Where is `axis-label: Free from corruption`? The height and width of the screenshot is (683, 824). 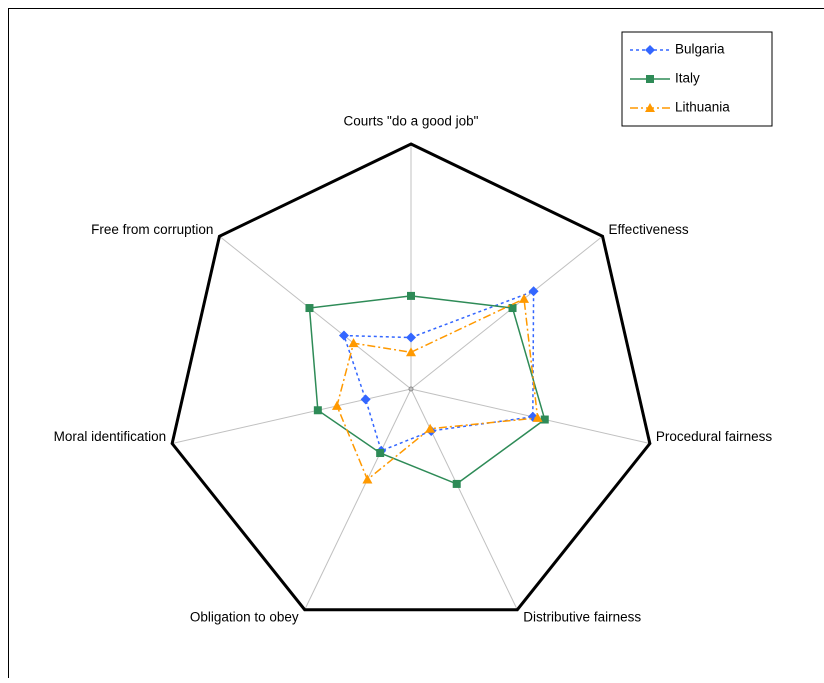 axis-label: Free from corruption is located at coordinates (152, 229).